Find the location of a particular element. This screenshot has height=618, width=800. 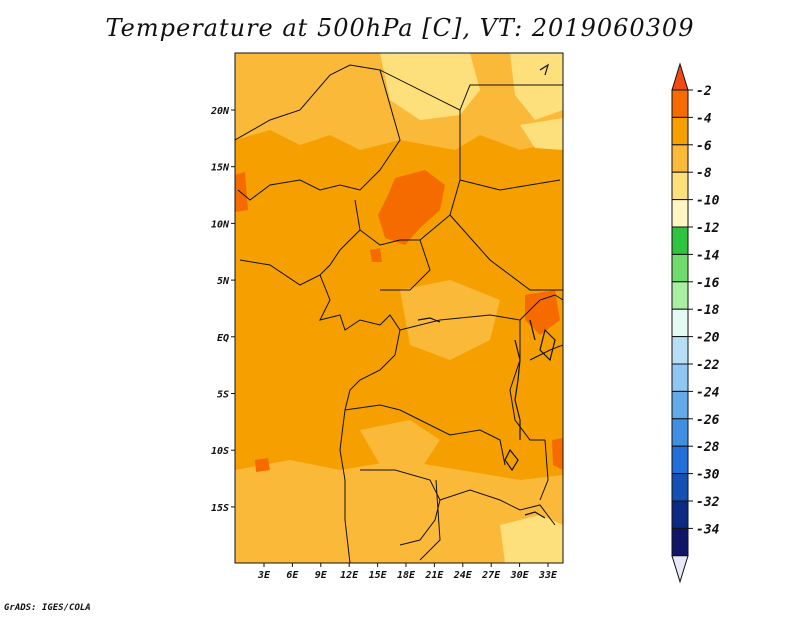

lake-outlines is located at coordinates (486, 291).